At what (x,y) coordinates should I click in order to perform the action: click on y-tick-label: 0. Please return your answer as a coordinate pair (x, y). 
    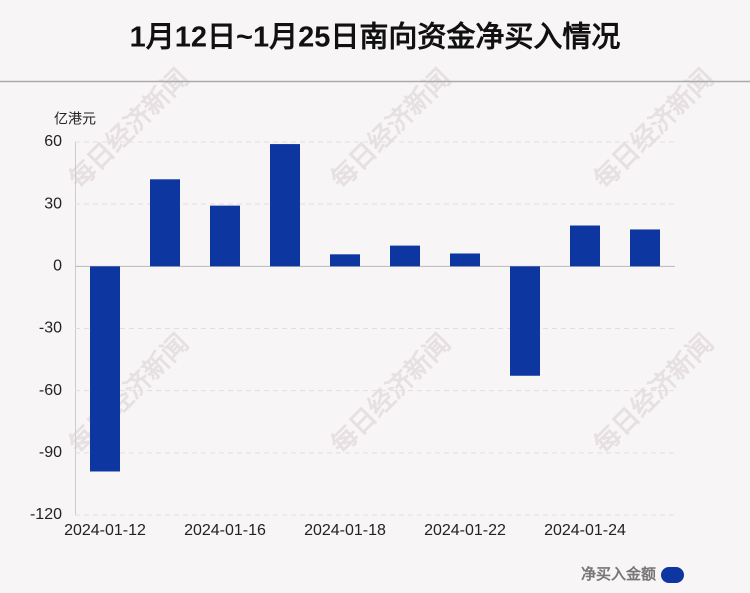
    Looking at the image, I should click on (57, 266).